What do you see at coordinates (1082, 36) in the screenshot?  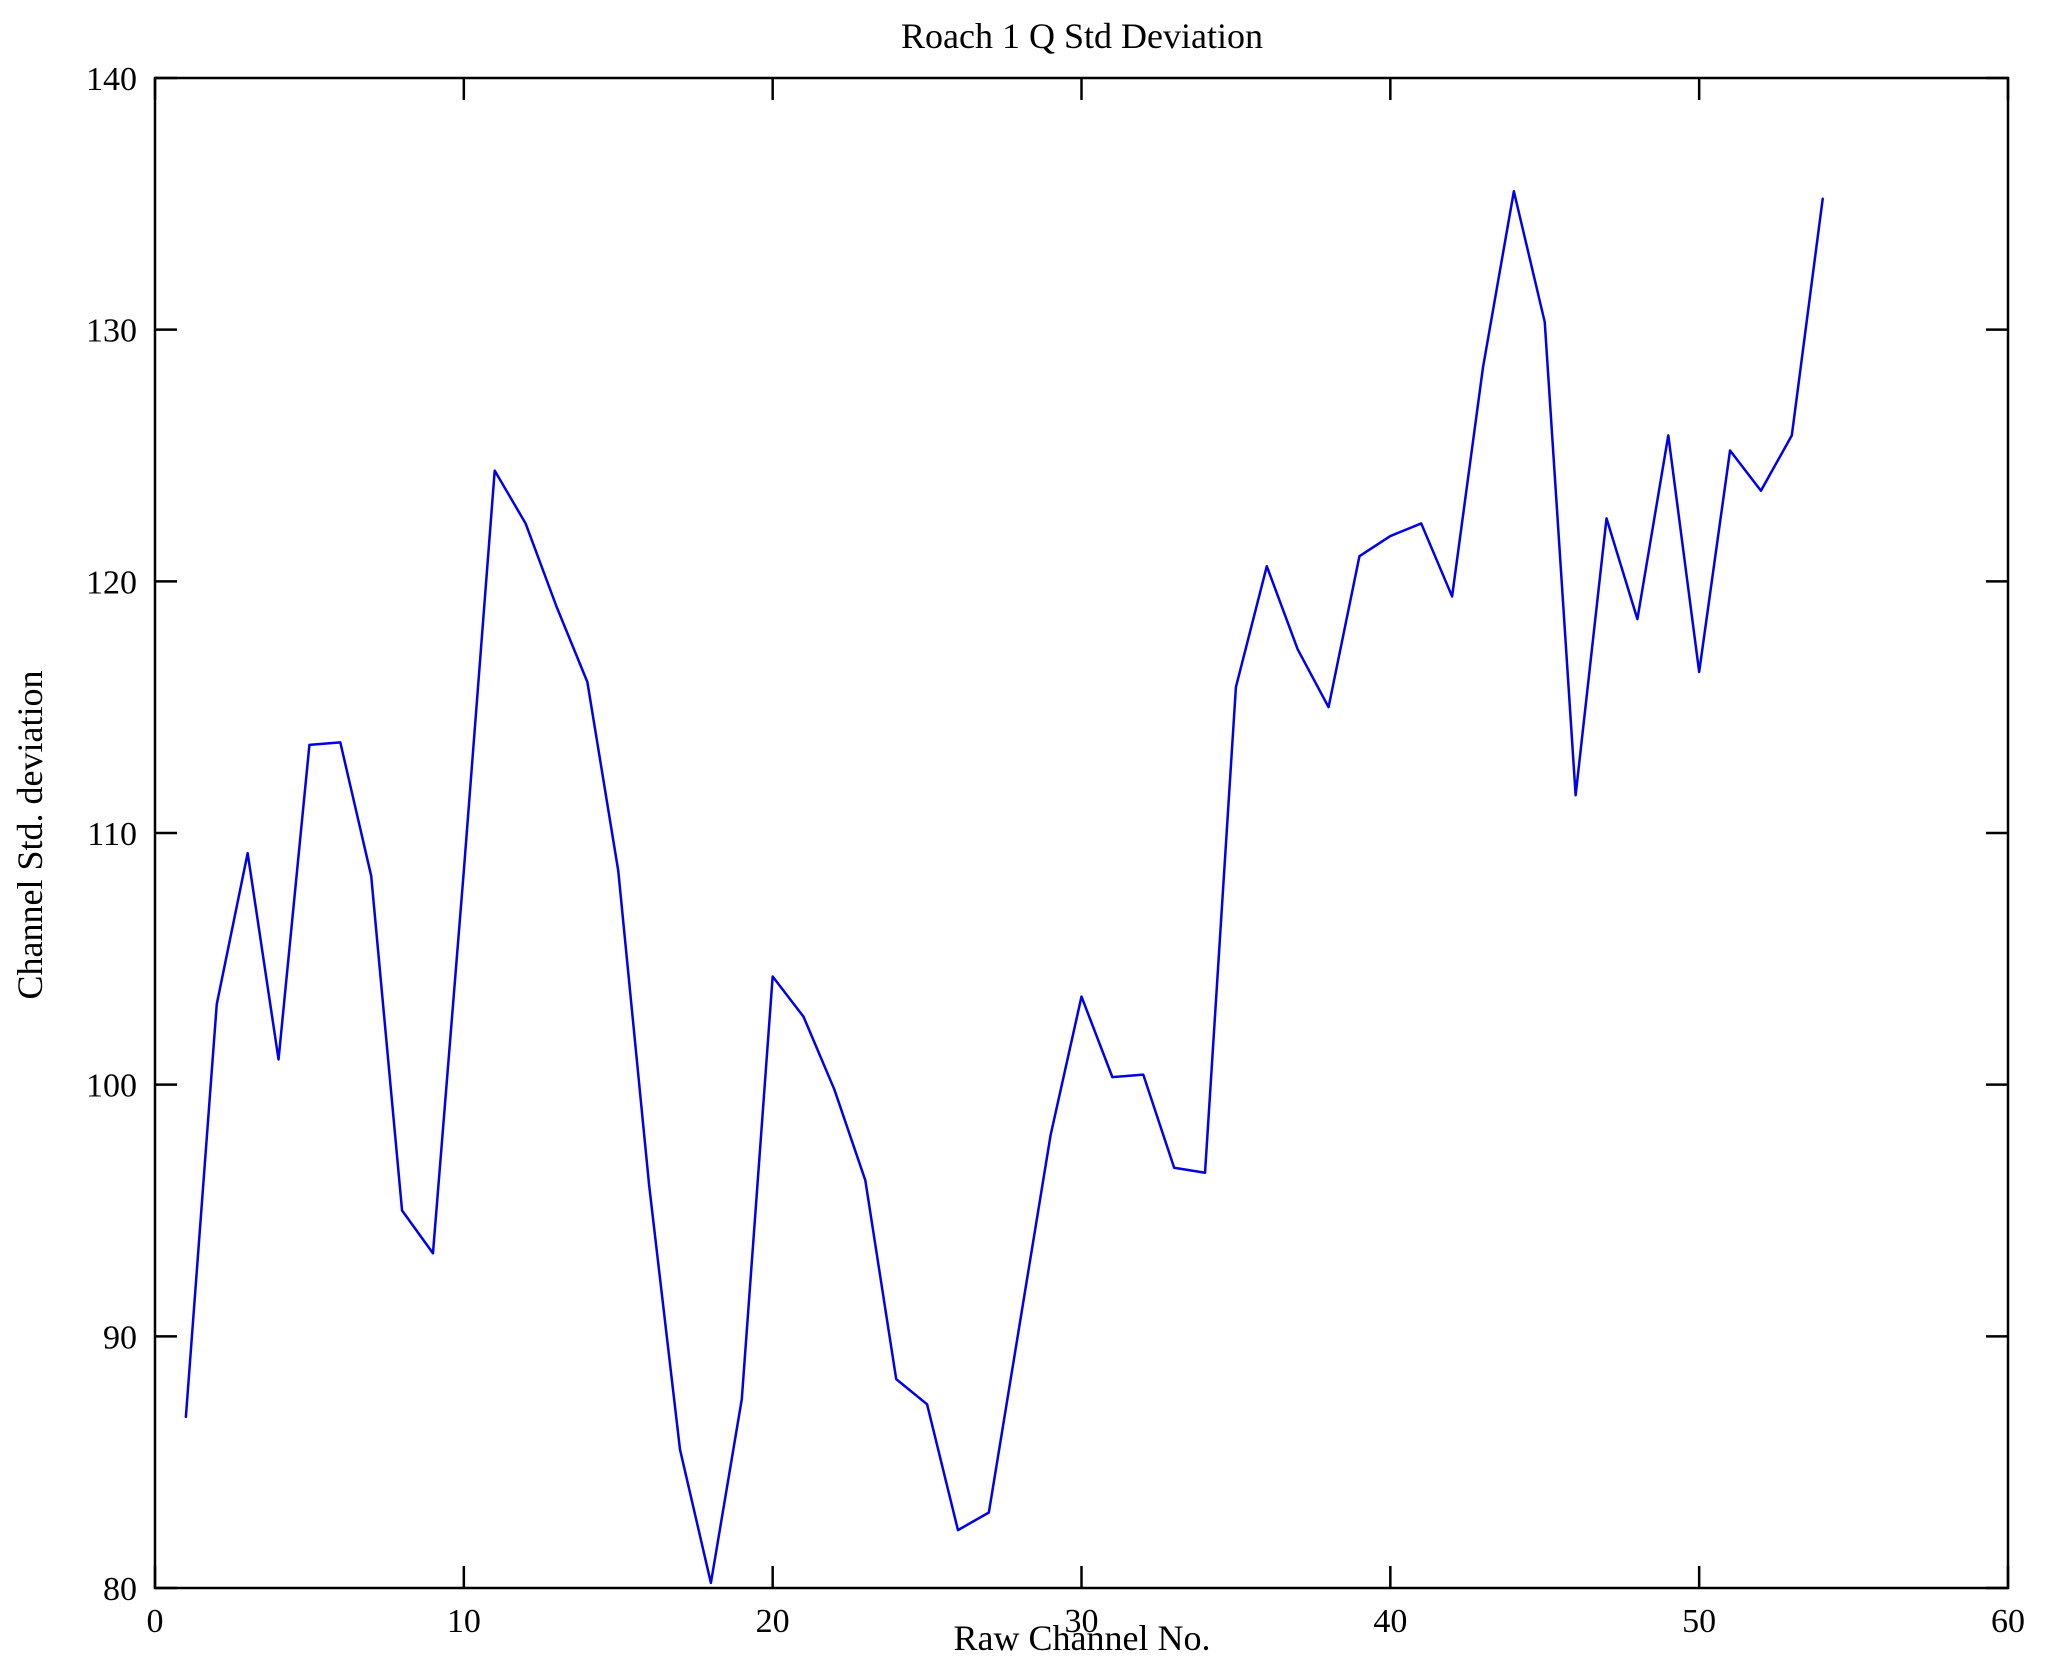 I see `chart-title: Roach 1 Q Std Deviation` at bounding box center [1082, 36].